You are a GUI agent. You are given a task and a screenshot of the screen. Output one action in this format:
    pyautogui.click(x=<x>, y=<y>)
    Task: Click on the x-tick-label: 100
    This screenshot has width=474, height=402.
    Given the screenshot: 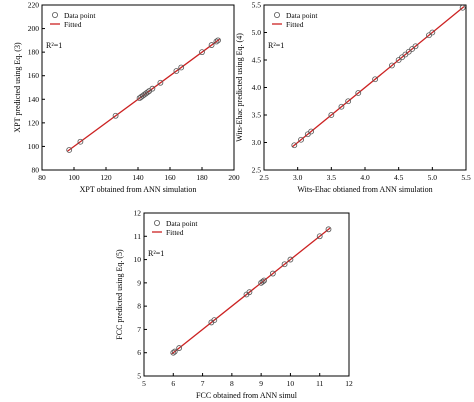 What is the action you would take?
    pyautogui.click(x=74, y=177)
    